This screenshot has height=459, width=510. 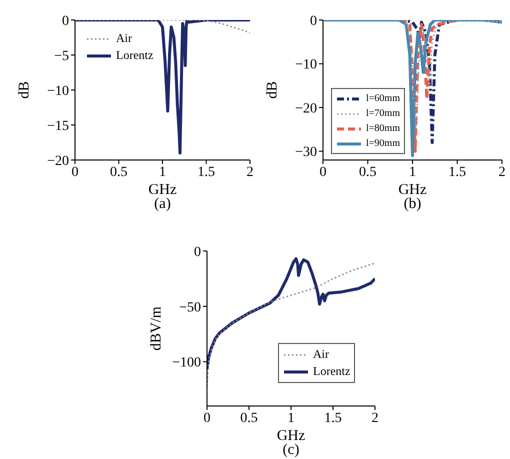 What do you see at coordinates (306, 152) in the screenshot?
I see `y-tick-label: −30` at bounding box center [306, 152].